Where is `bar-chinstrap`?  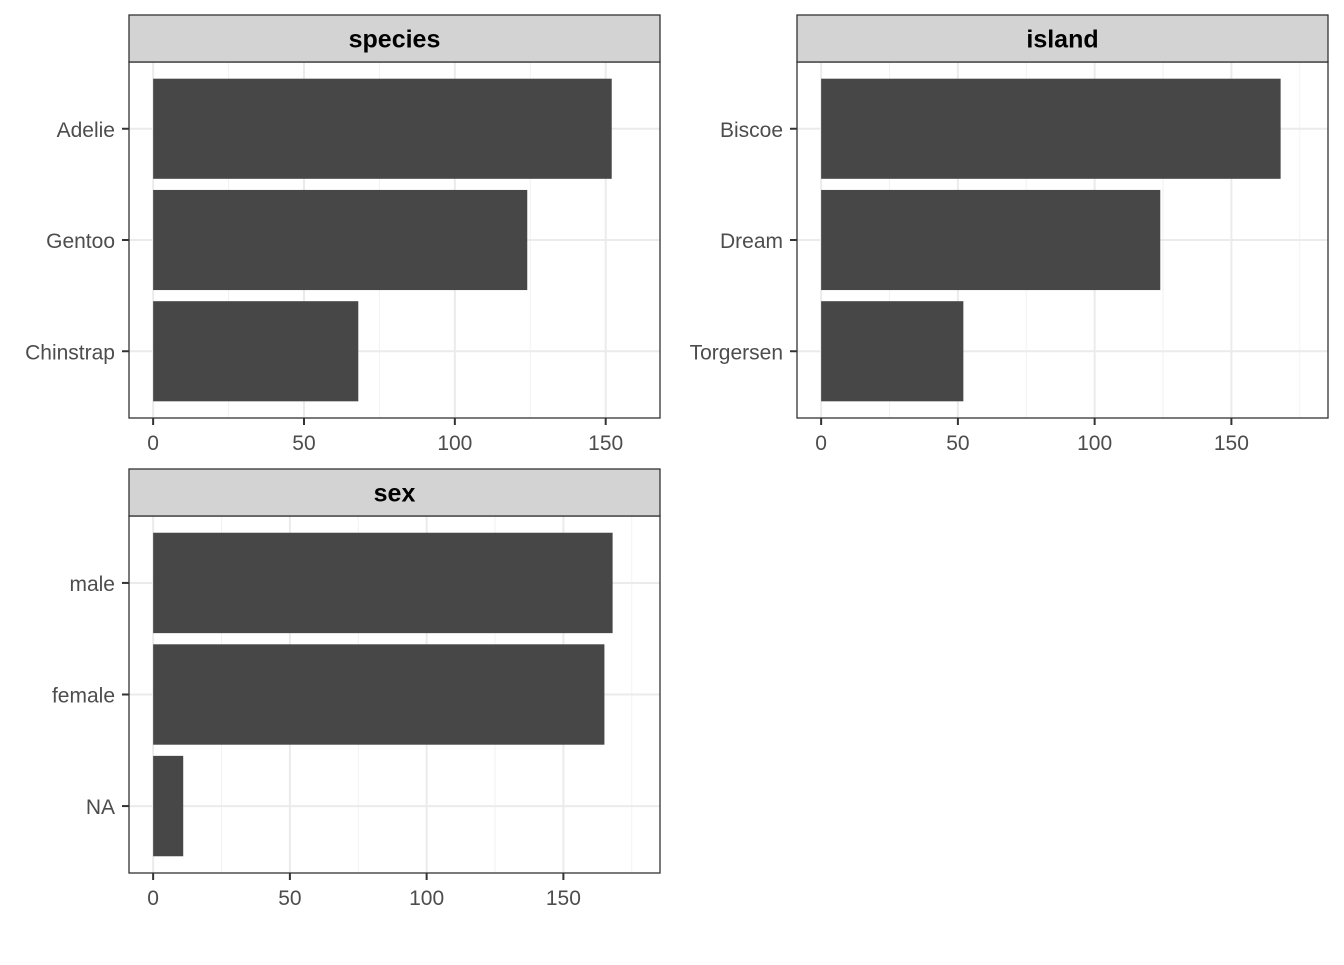 bar-chinstrap is located at coordinates (256, 351).